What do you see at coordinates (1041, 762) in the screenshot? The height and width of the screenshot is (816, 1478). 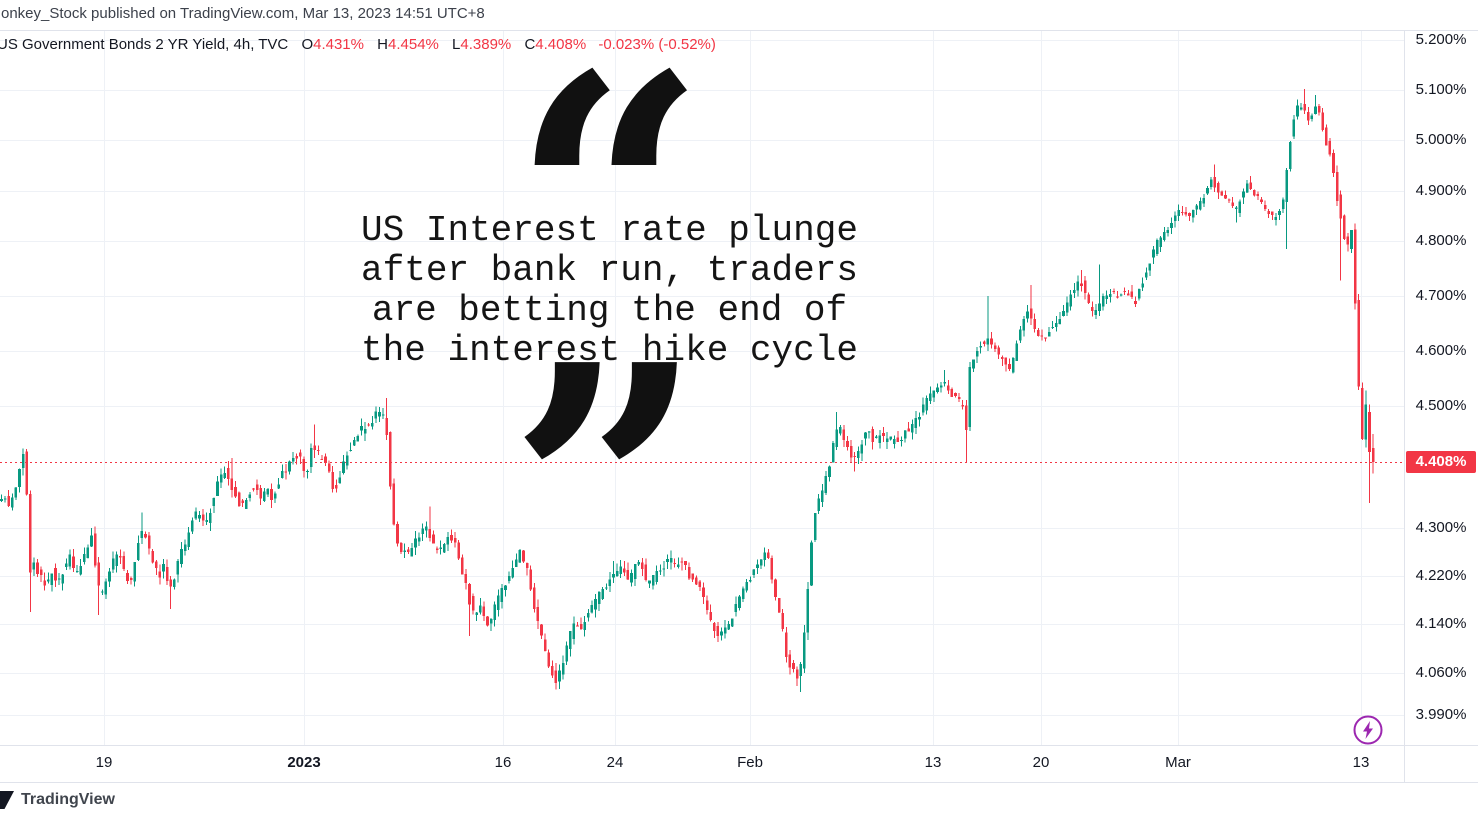 I see `time-axis-label: 20` at bounding box center [1041, 762].